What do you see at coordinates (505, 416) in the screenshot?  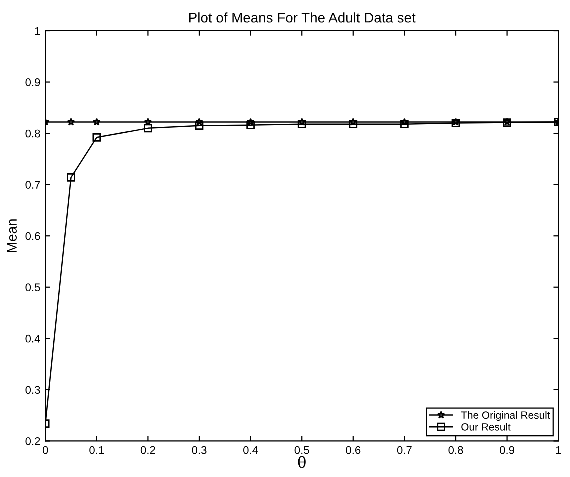 I see `legend-label: The Original Result` at bounding box center [505, 416].